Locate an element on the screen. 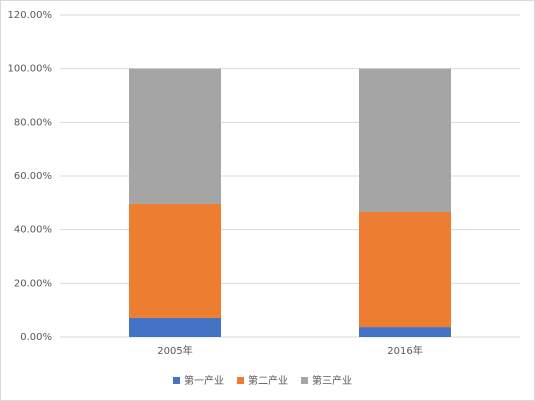  legend-label: 第三产业 is located at coordinates (332, 380).